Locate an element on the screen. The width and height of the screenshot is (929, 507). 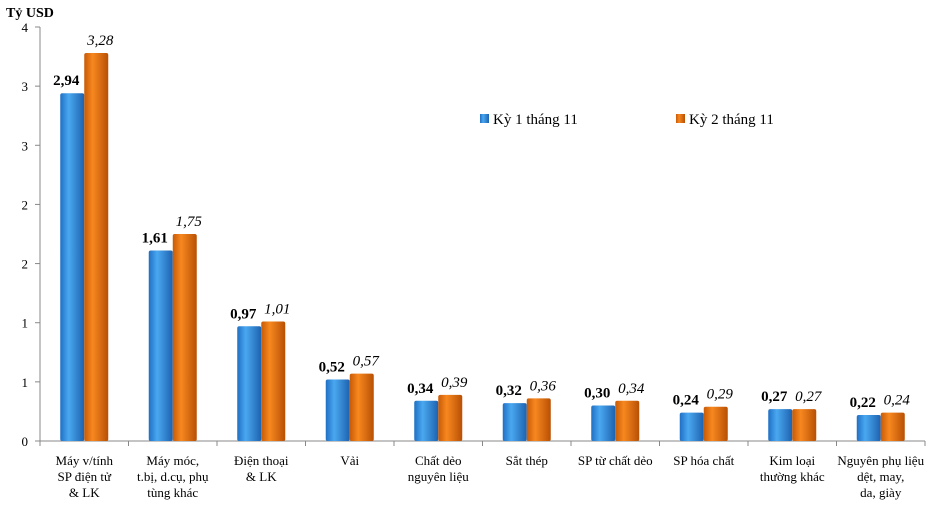
x-tick-label: da, giày is located at coordinates (881, 492).